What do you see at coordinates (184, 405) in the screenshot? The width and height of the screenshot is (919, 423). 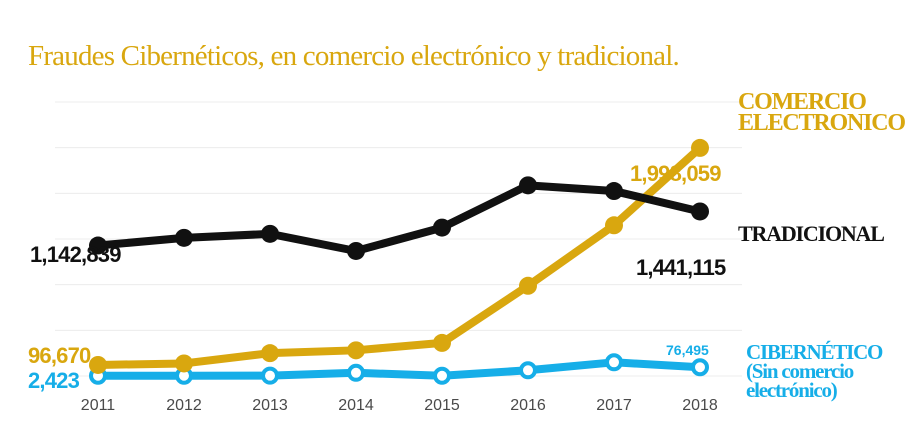 I see `x-tick-label: 2012` at bounding box center [184, 405].